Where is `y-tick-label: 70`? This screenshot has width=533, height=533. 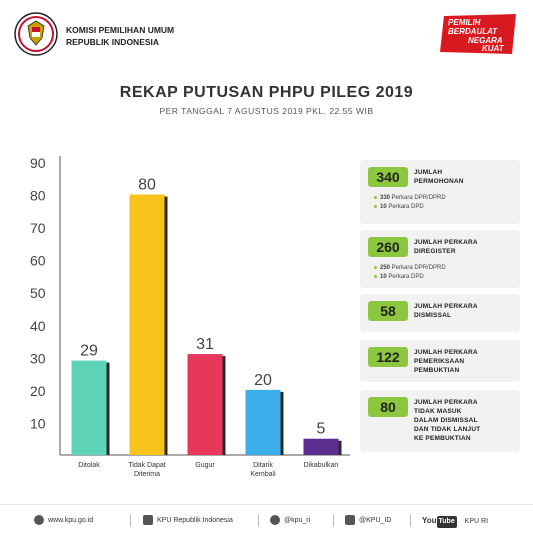
y-tick-label: 70 is located at coordinates (38, 228).